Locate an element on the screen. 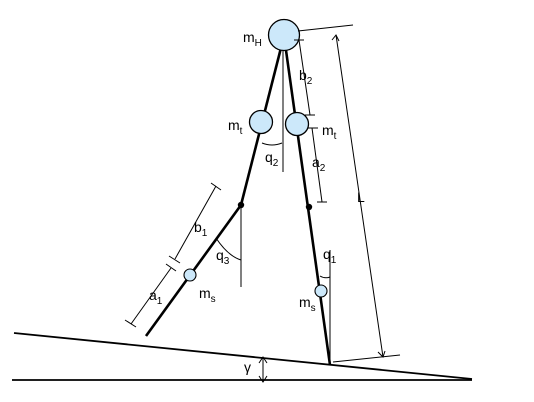 The width and height of the screenshot is (534, 402). stance-shank-mass-label: ms is located at coordinates (307, 304).